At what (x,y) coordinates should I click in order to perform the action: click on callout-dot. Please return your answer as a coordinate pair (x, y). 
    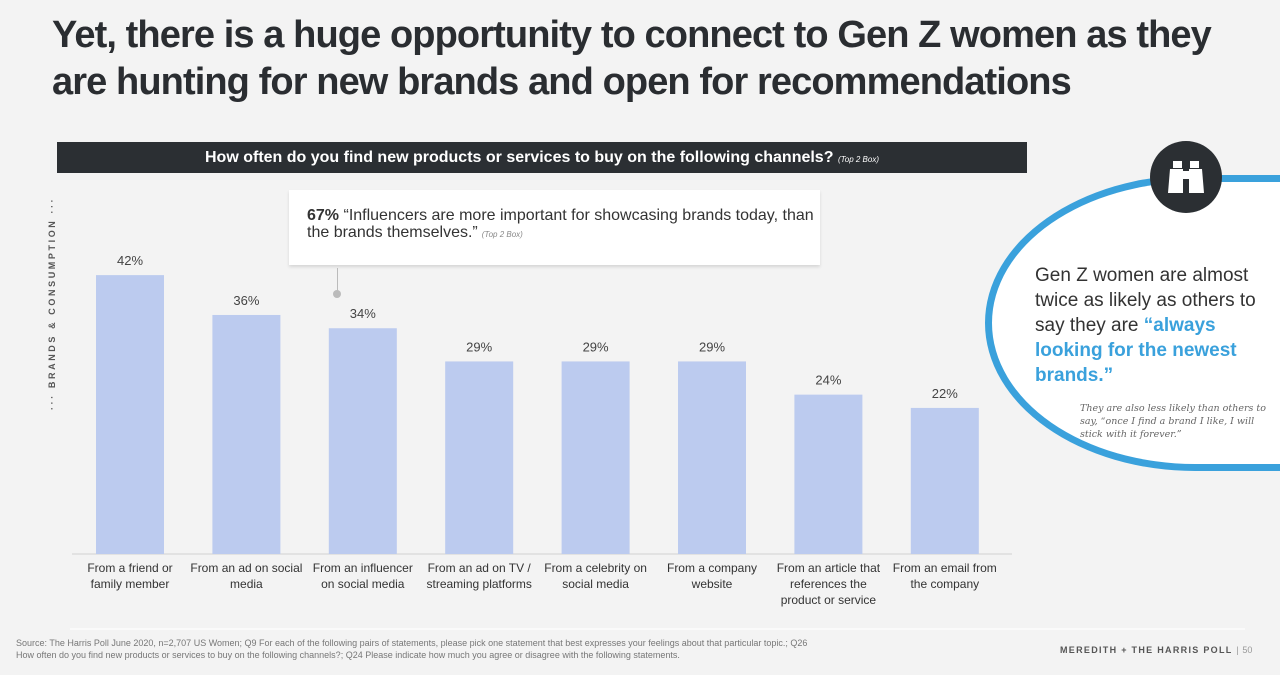
    Looking at the image, I should click on (337, 294).